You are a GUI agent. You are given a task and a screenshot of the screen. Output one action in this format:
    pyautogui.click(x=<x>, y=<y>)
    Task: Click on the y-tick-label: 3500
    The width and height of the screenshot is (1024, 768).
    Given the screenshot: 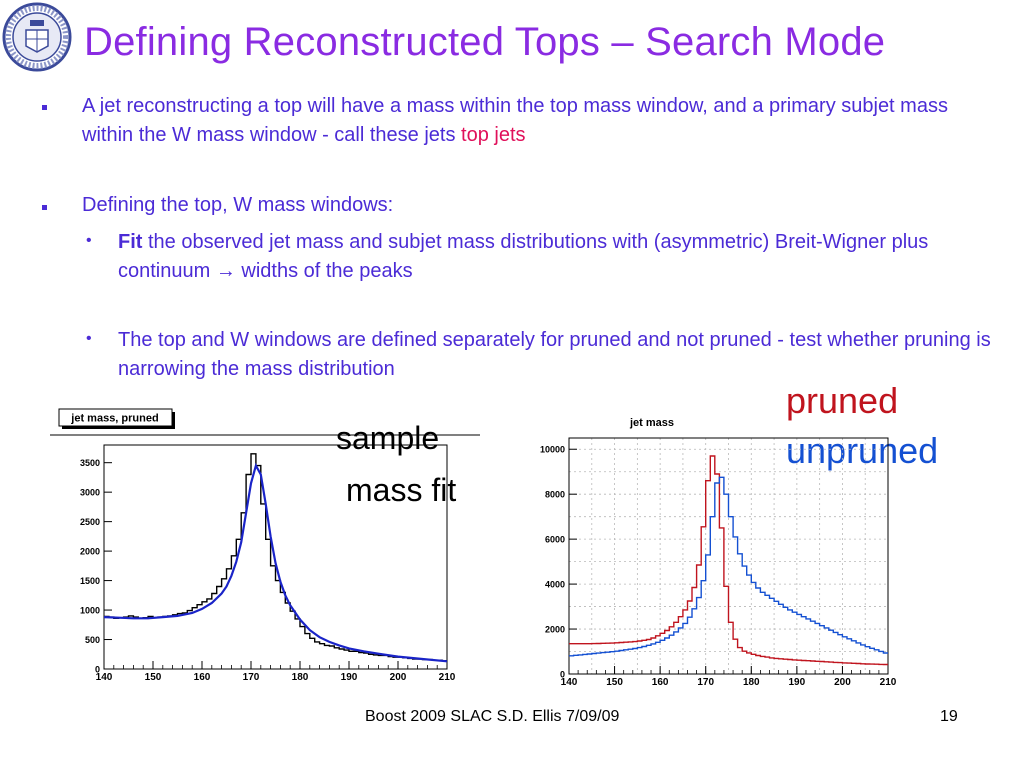 What is the action you would take?
    pyautogui.click(x=90, y=463)
    